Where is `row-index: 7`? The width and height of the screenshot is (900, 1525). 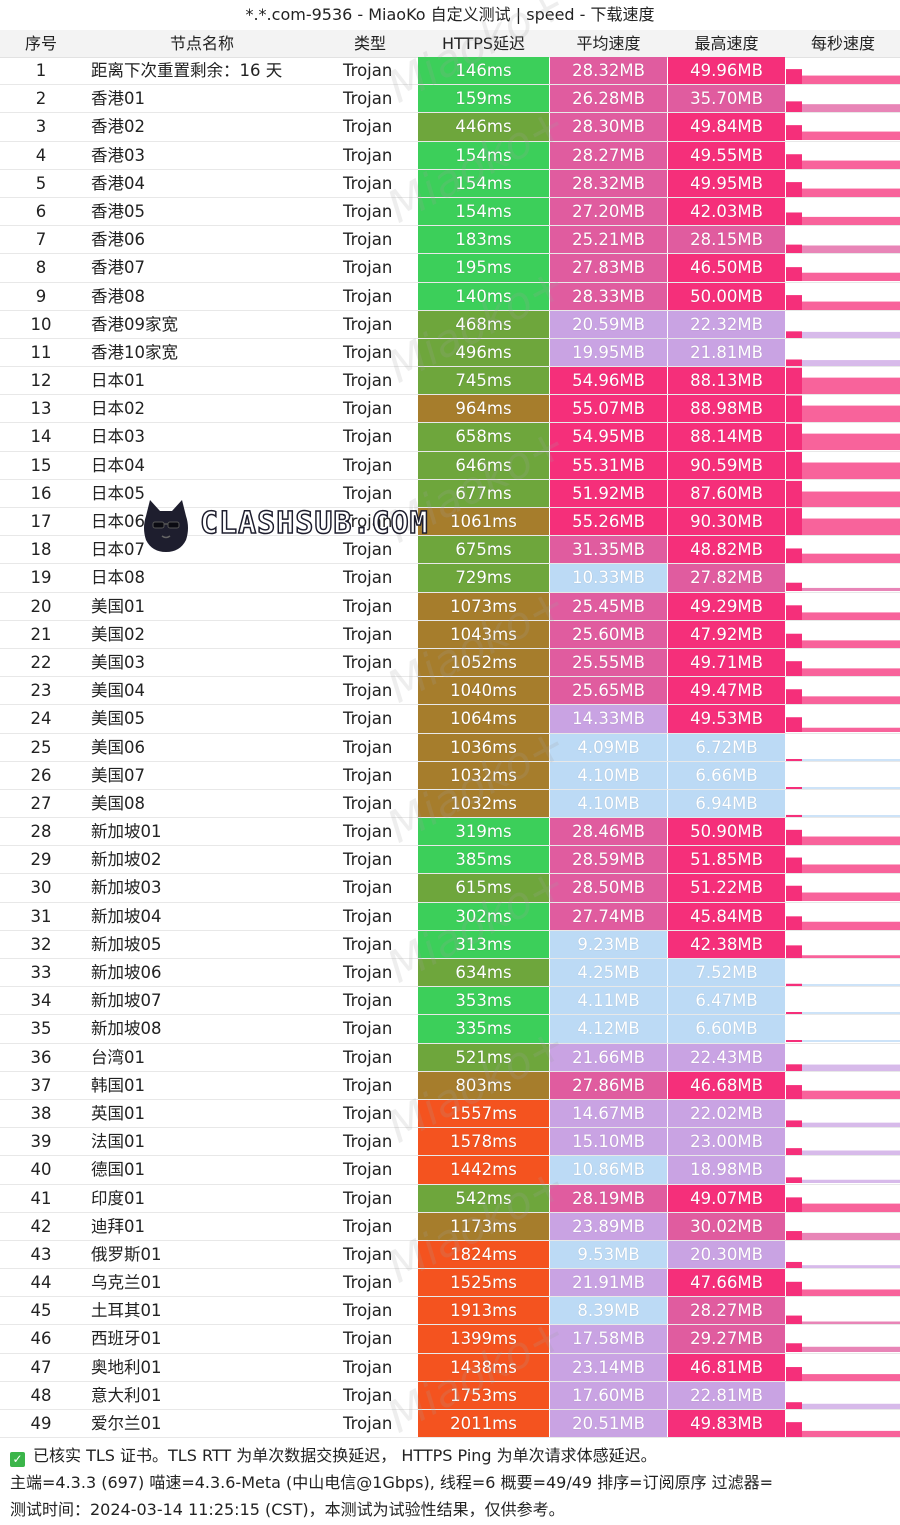 row-index: 7 is located at coordinates (41, 240).